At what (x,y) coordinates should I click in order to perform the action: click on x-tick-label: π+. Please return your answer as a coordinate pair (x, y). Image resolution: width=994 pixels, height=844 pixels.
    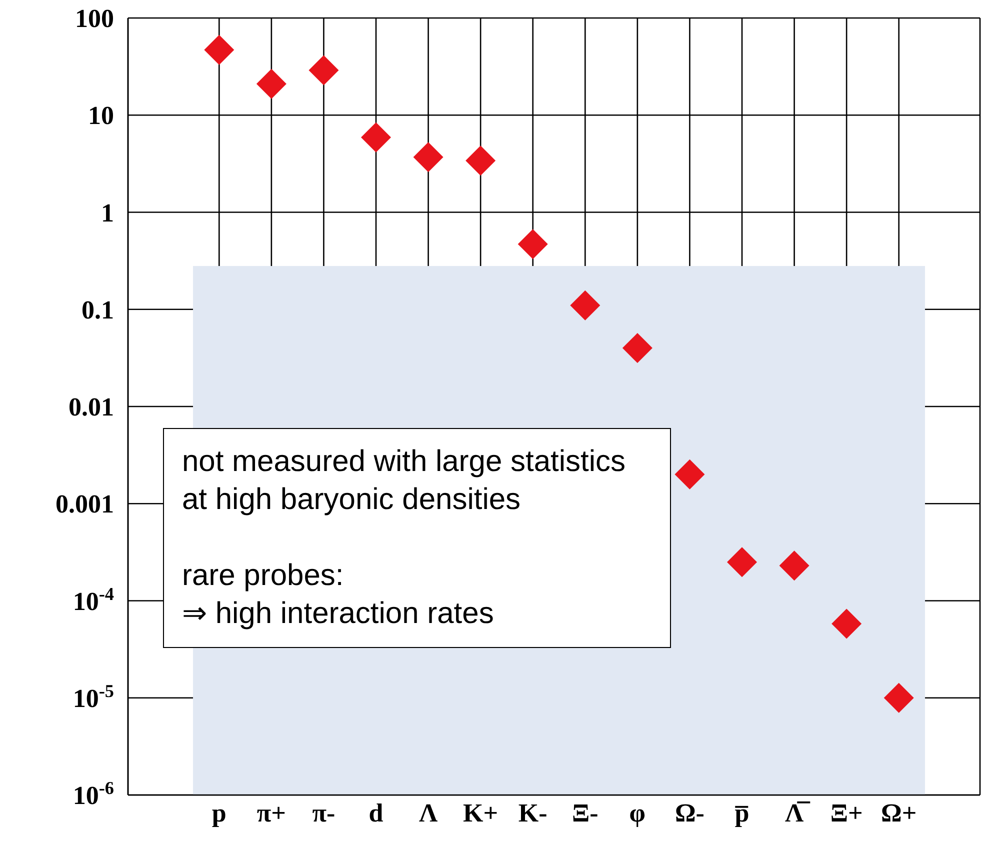
    Looking at the image, I should click on (271, 813).